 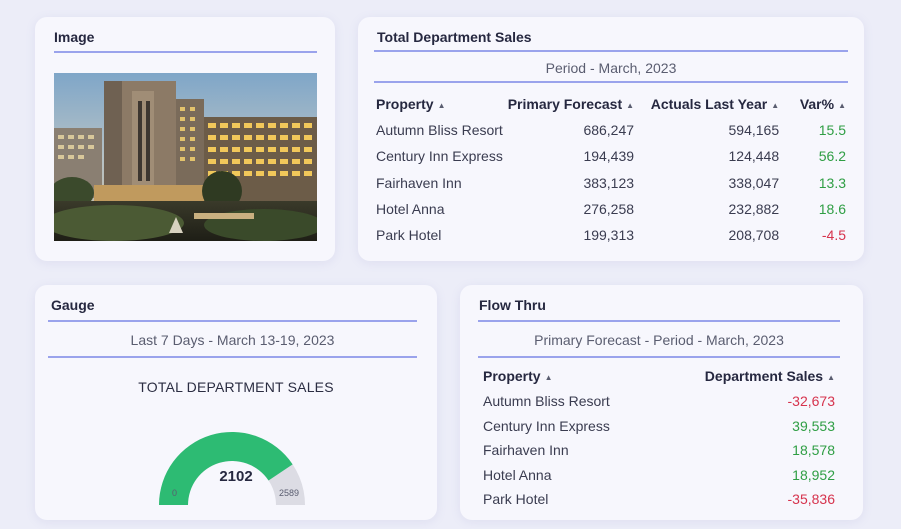 I want to click on gauge-min-label: 0, so click(x=175, y=493).